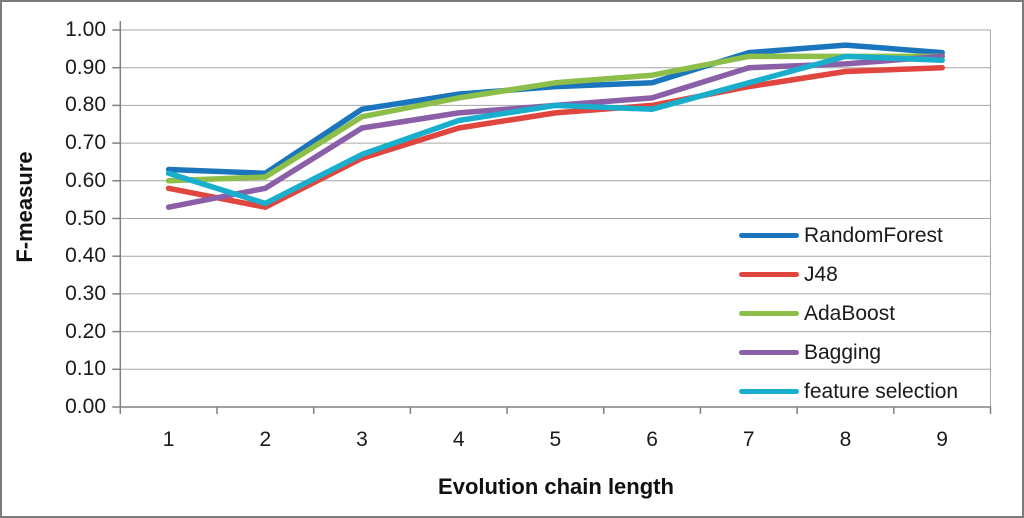 The height and width of the screenshot is (518, 1024). I want to click on legend-item-feature-selection: feature selection, so click(848, 391).